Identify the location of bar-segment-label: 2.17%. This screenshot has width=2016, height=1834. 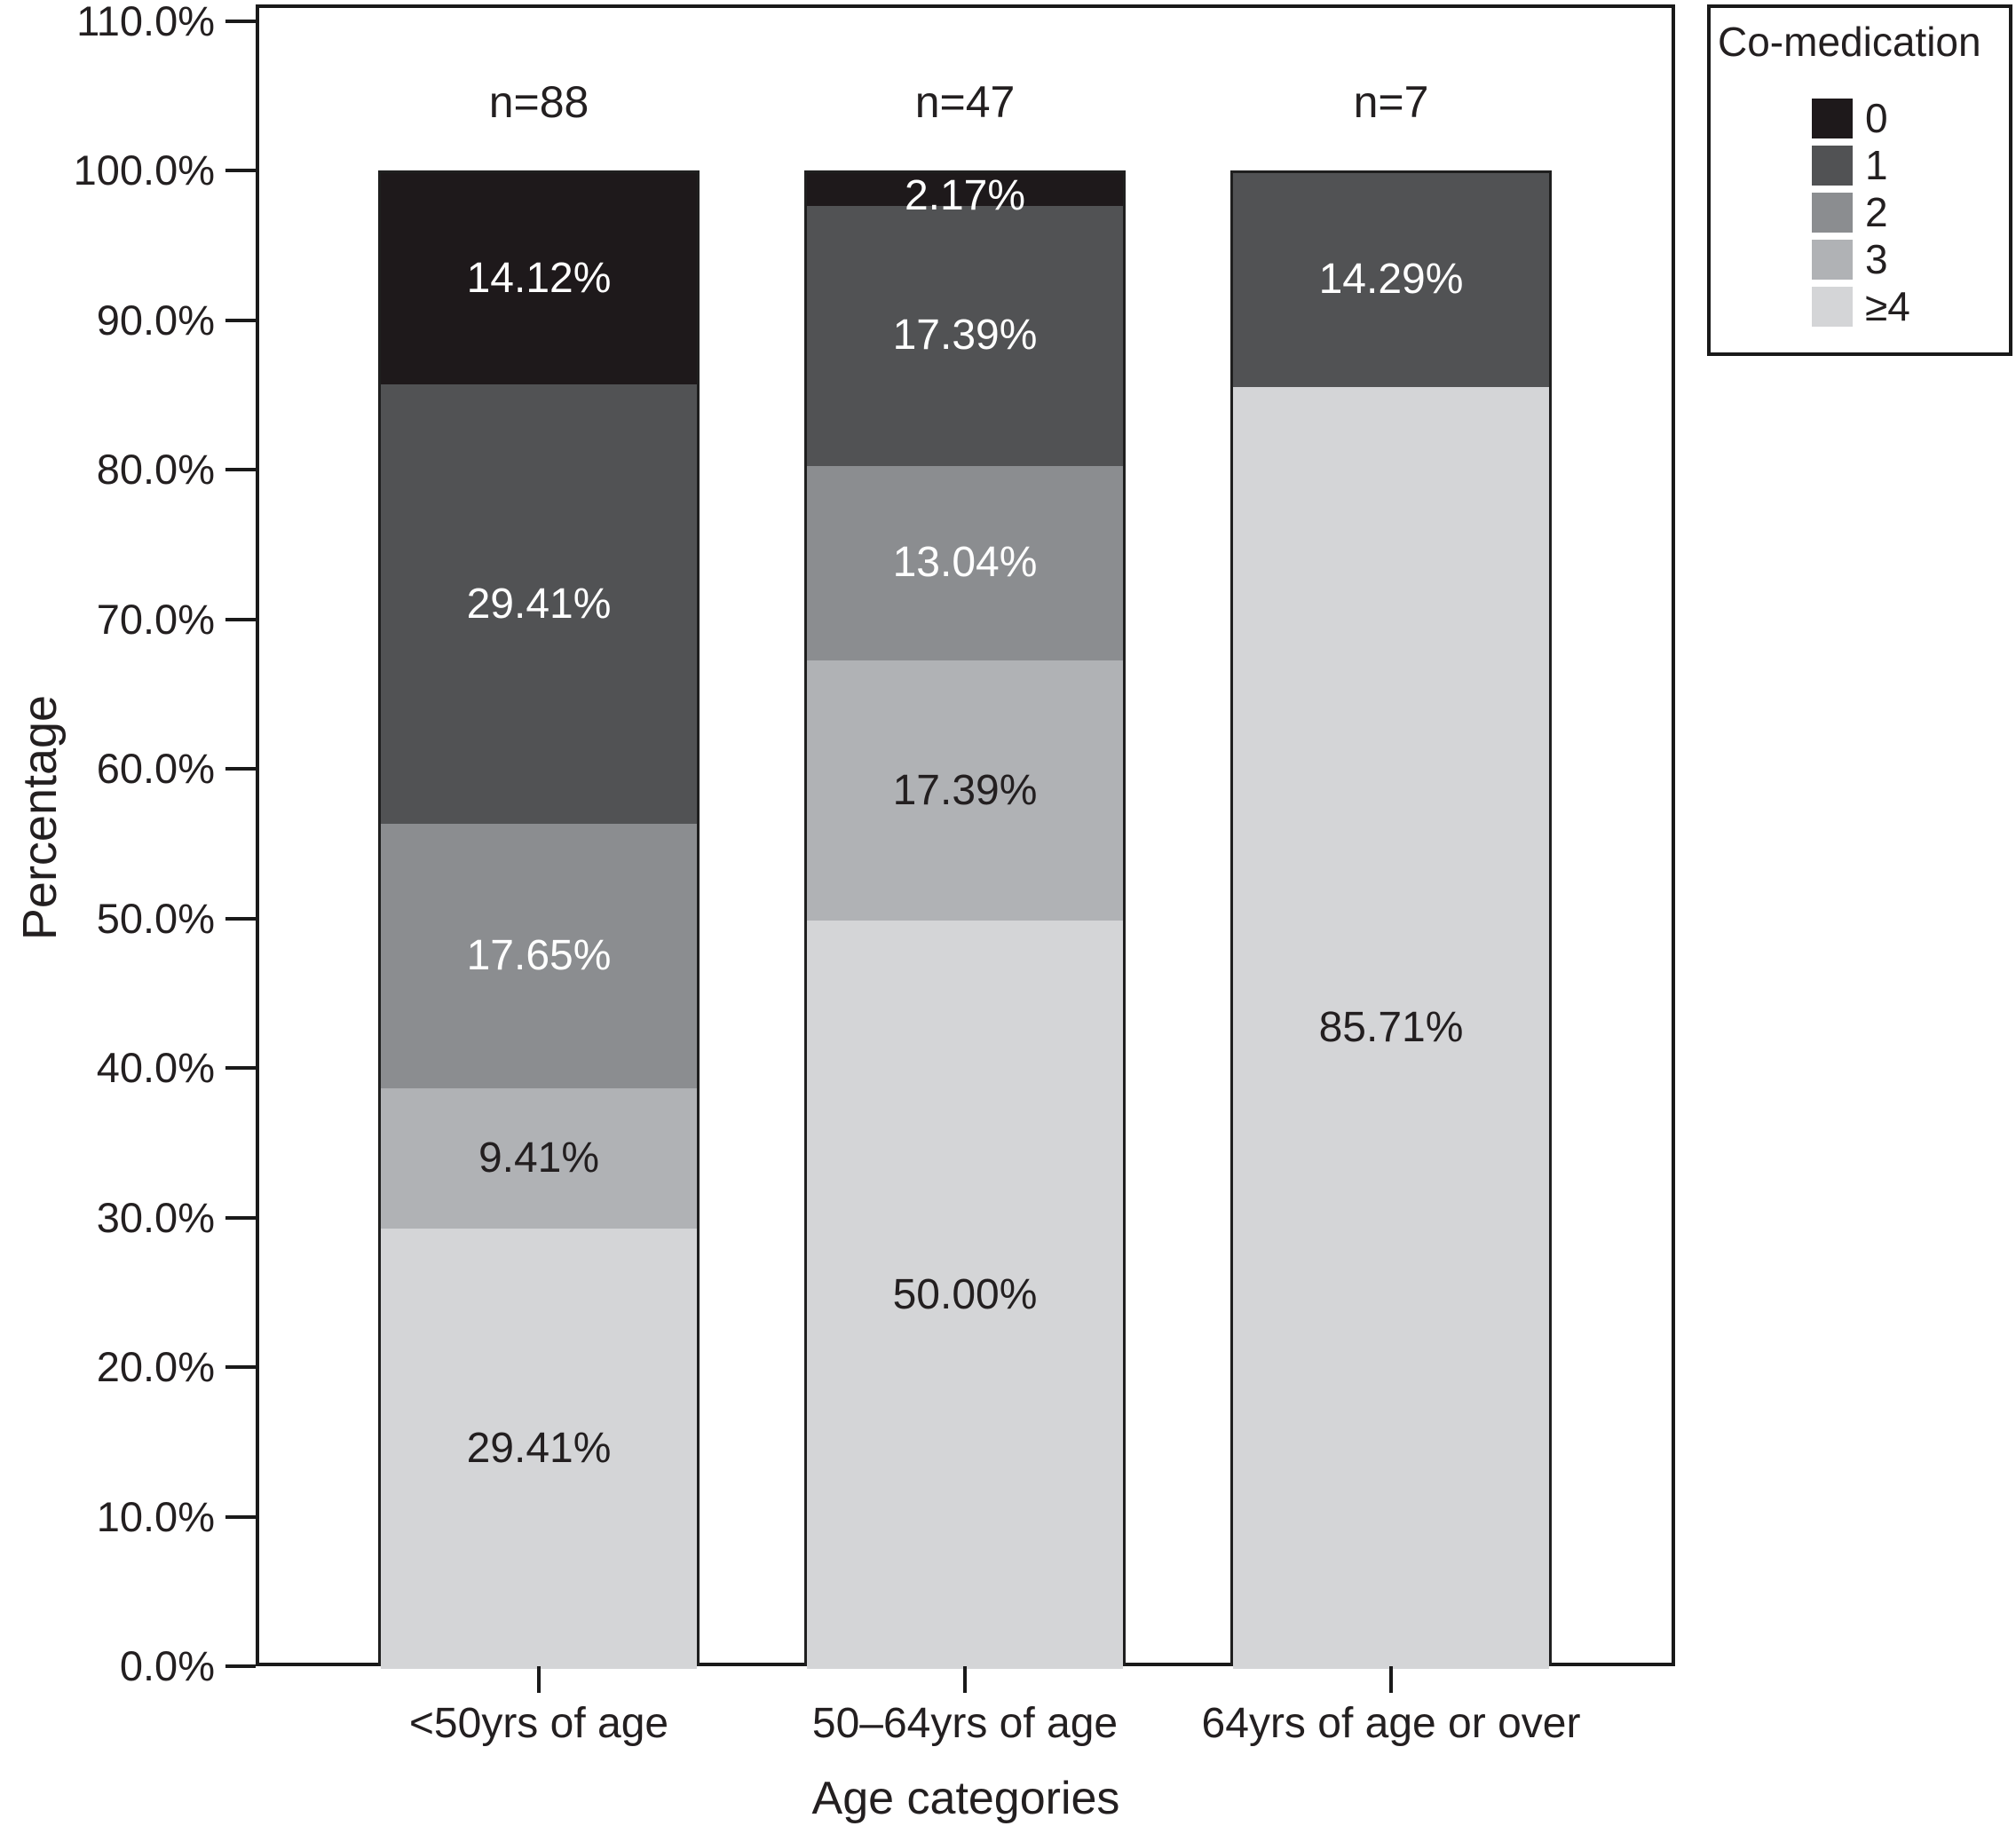
(965, 195).